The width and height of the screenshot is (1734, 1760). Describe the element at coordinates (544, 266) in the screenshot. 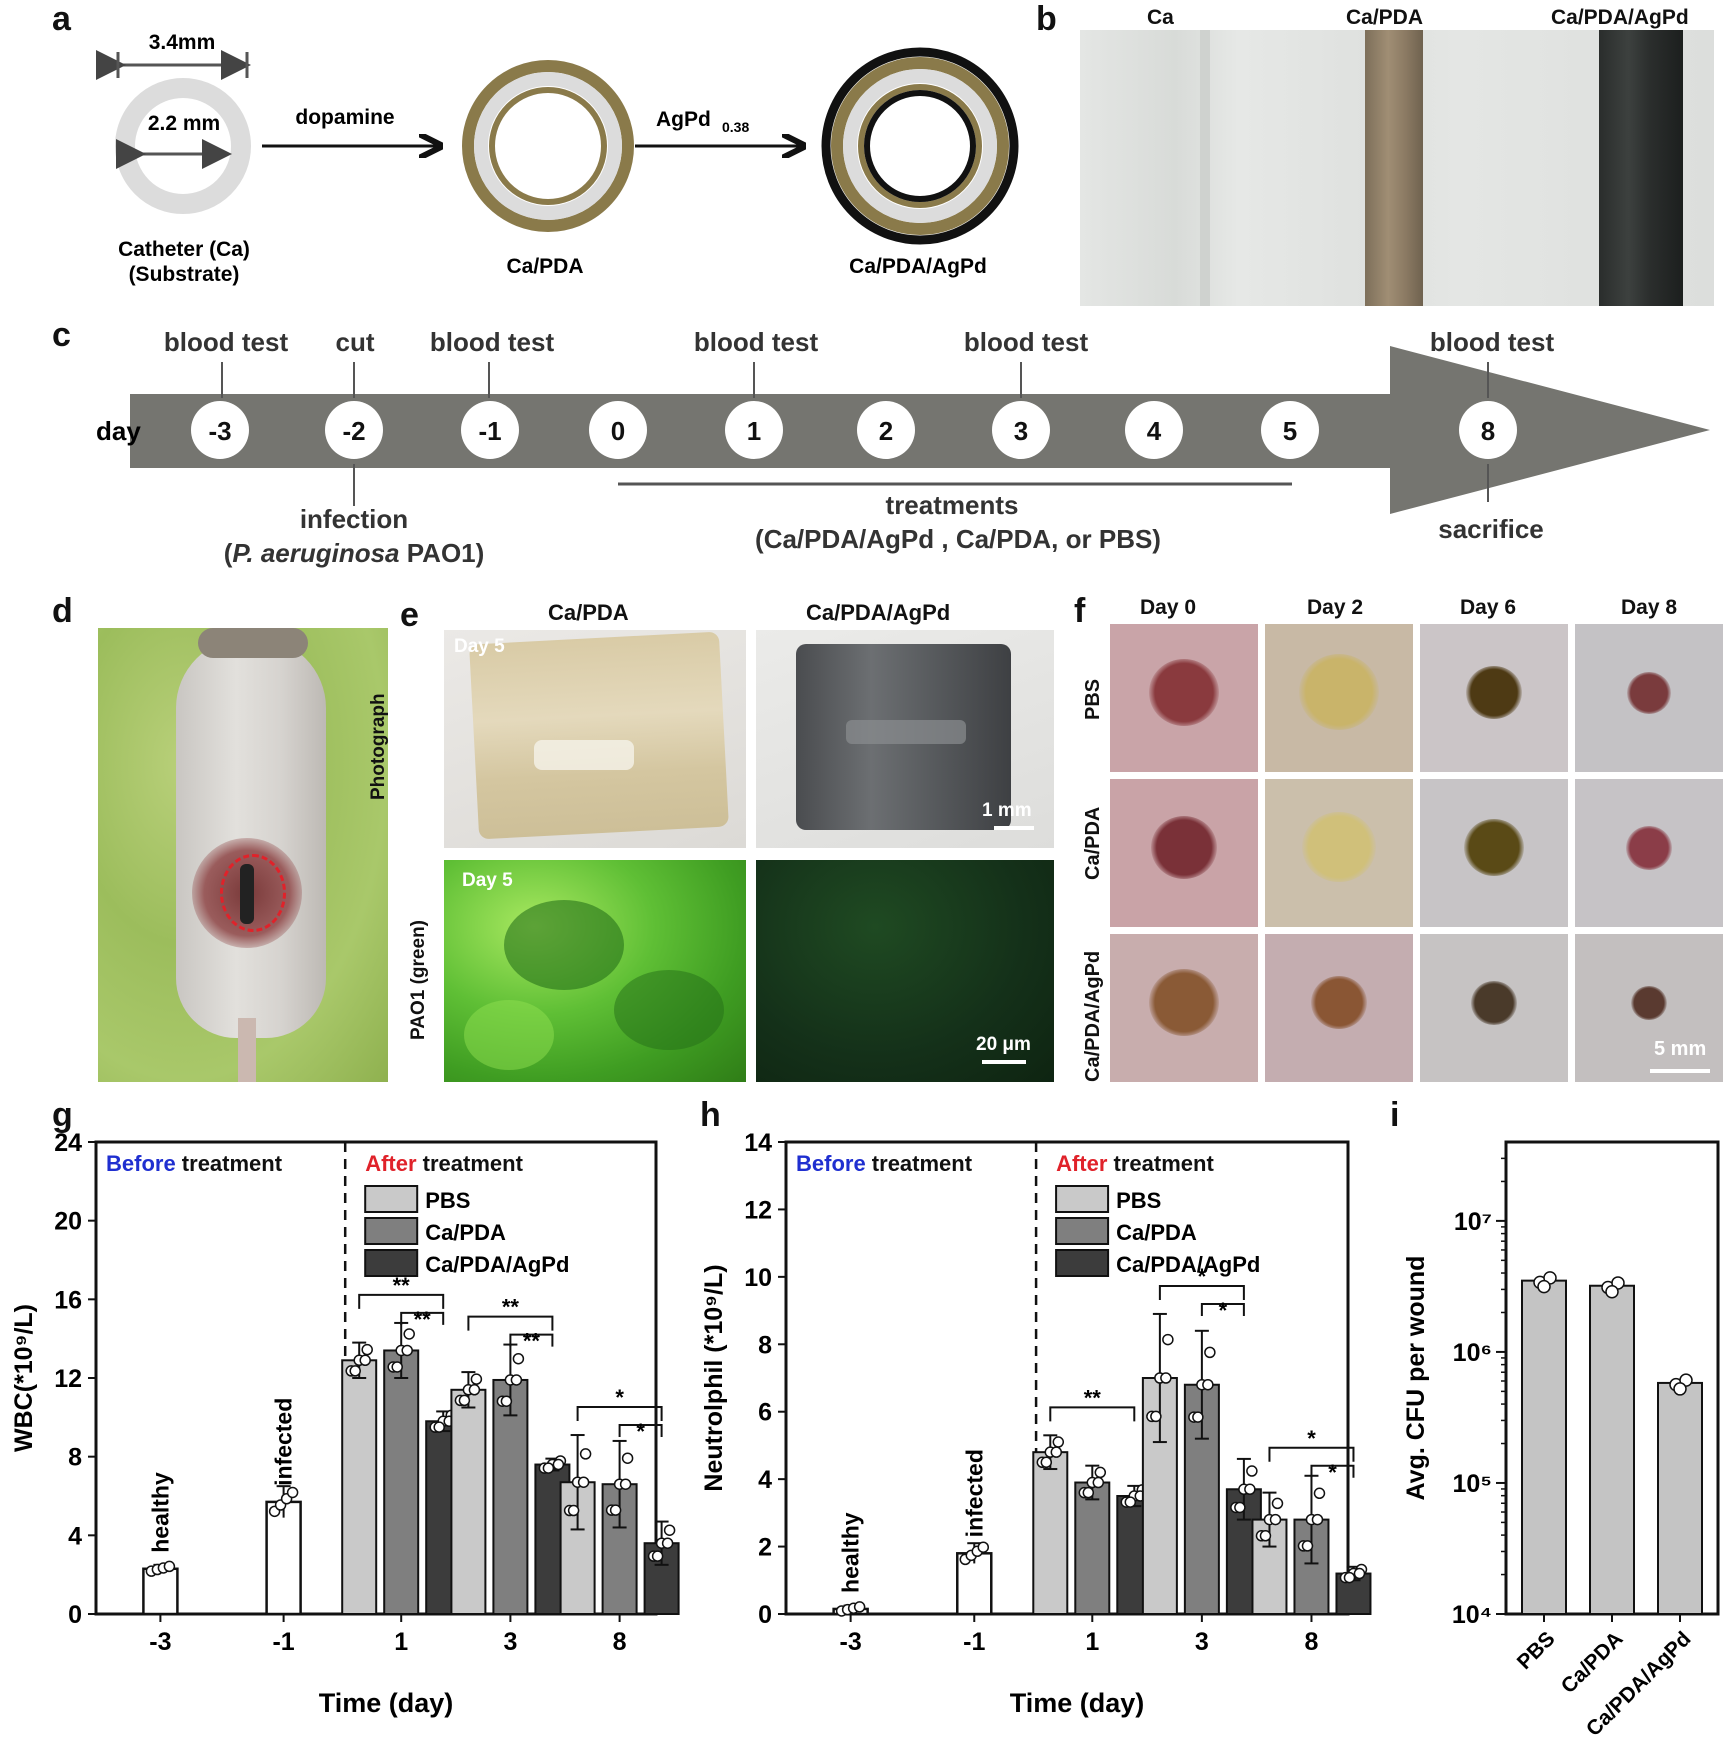

I see `pda-label: Ca/PDA` at that location.